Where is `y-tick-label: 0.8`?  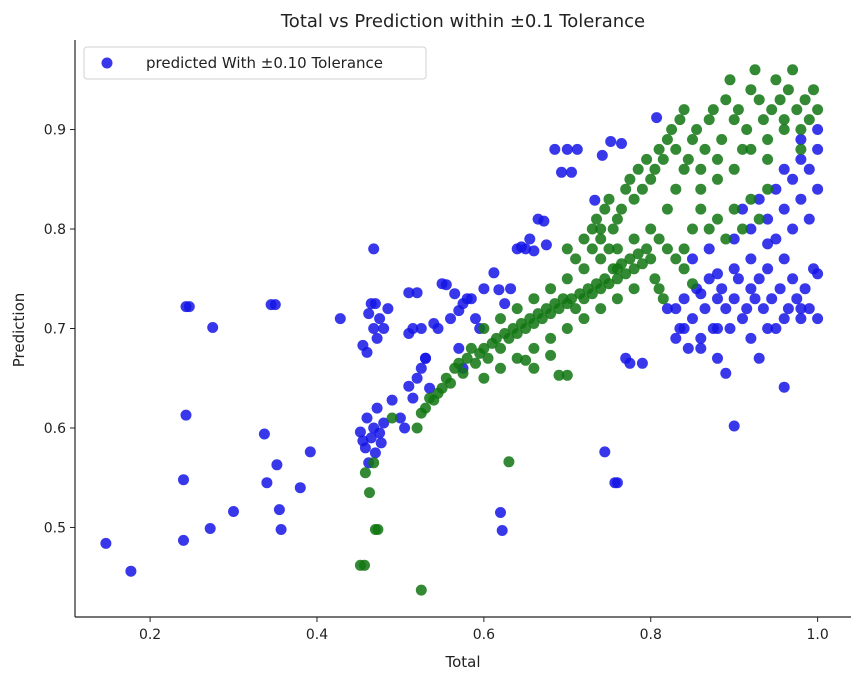
y-tick-label: 0.8 is located at coordinates (55, 230).